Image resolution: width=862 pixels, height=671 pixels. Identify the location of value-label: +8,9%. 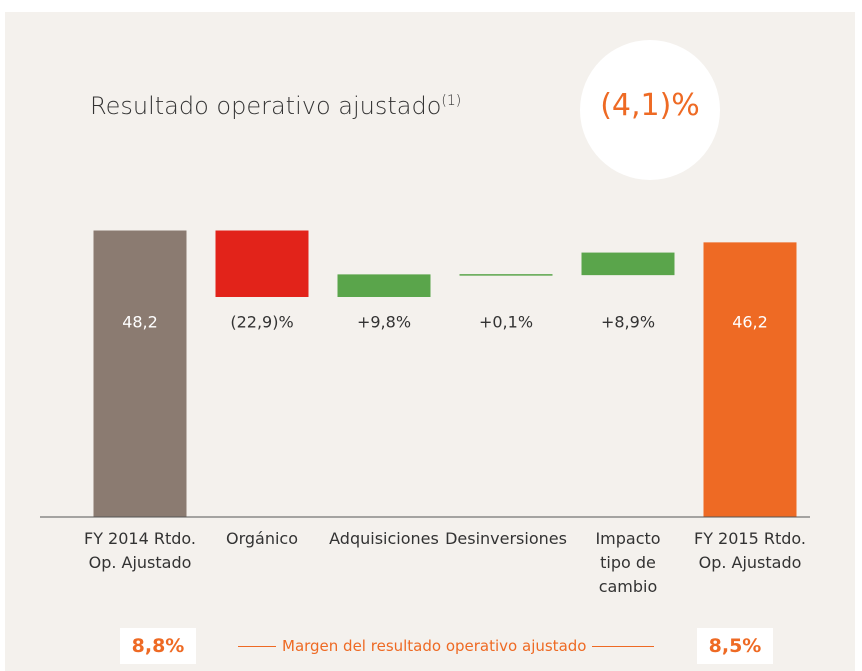
(628, 322).